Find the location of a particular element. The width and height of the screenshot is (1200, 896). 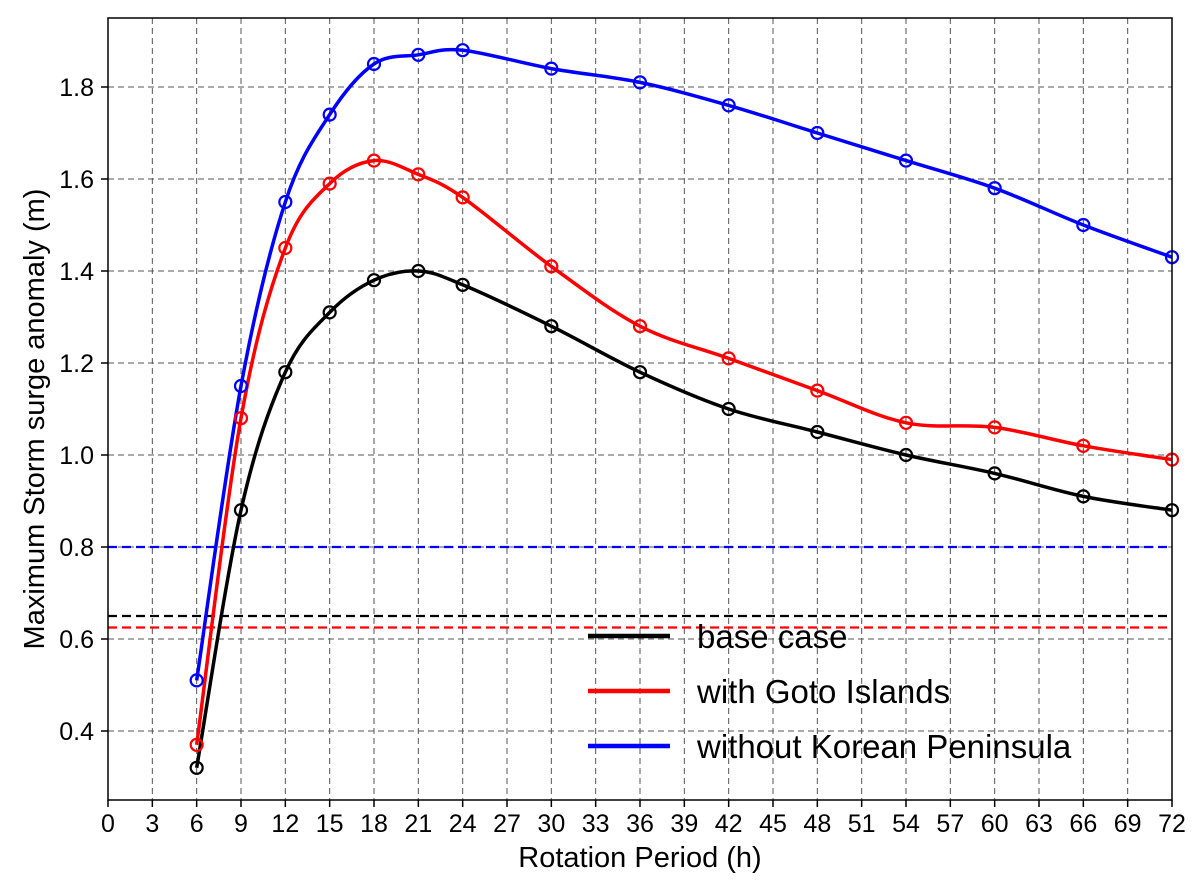

x-tick-label: 66 is located at coordinates (1083, 824).